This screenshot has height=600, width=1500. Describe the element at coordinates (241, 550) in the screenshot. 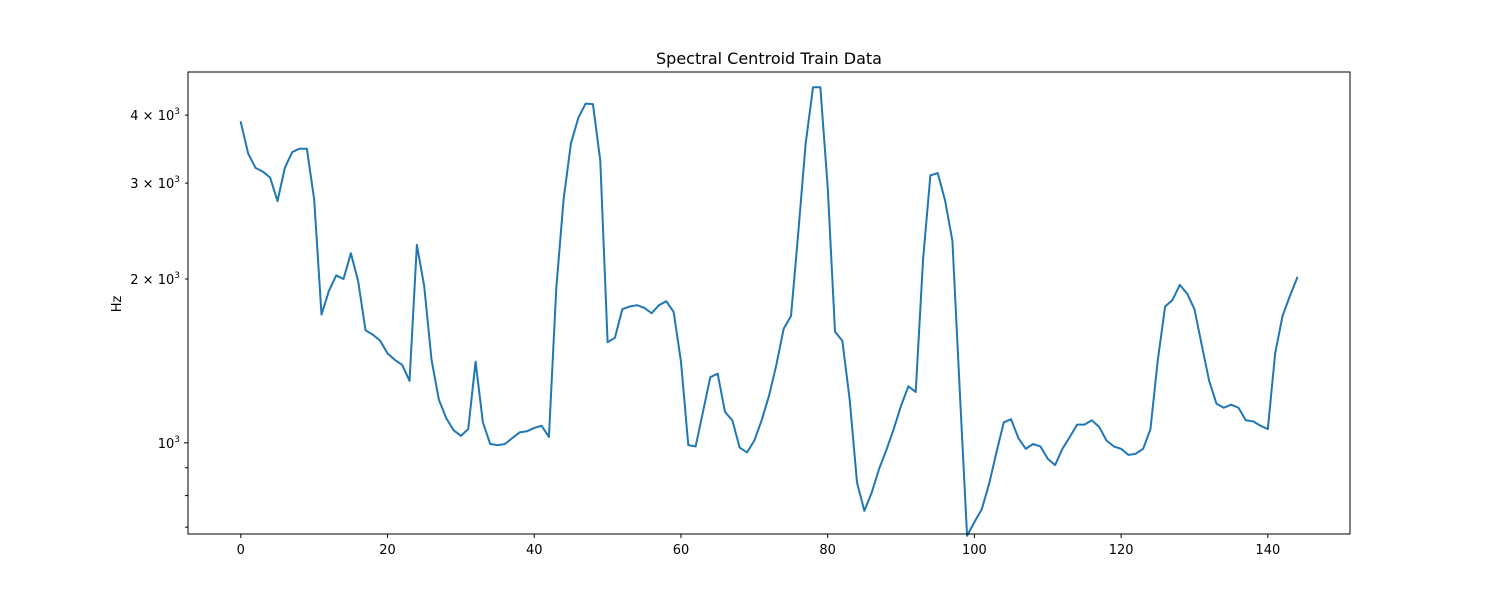

I see `x-tick-label: 0` at that location.